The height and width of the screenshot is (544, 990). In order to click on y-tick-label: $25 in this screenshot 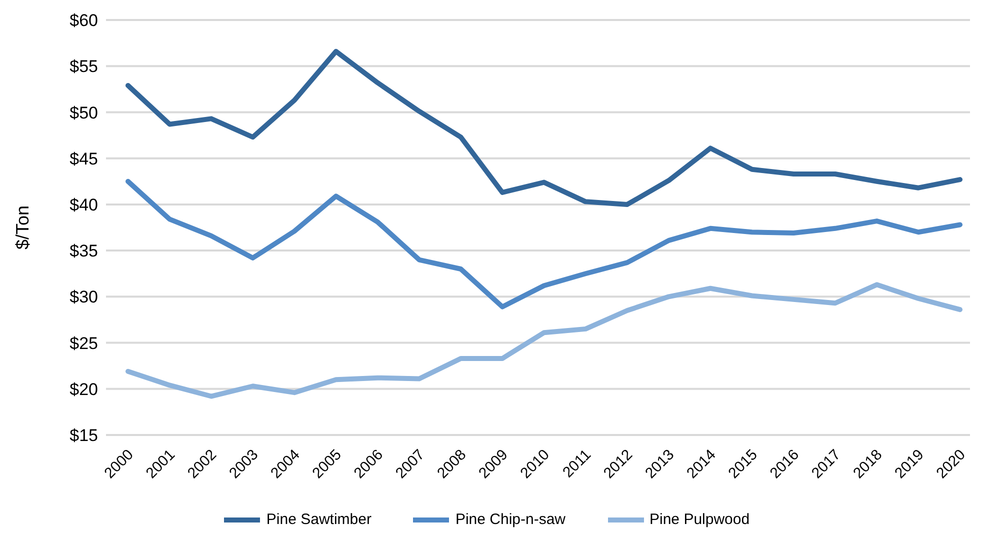, I will do `click(84, 343)`.